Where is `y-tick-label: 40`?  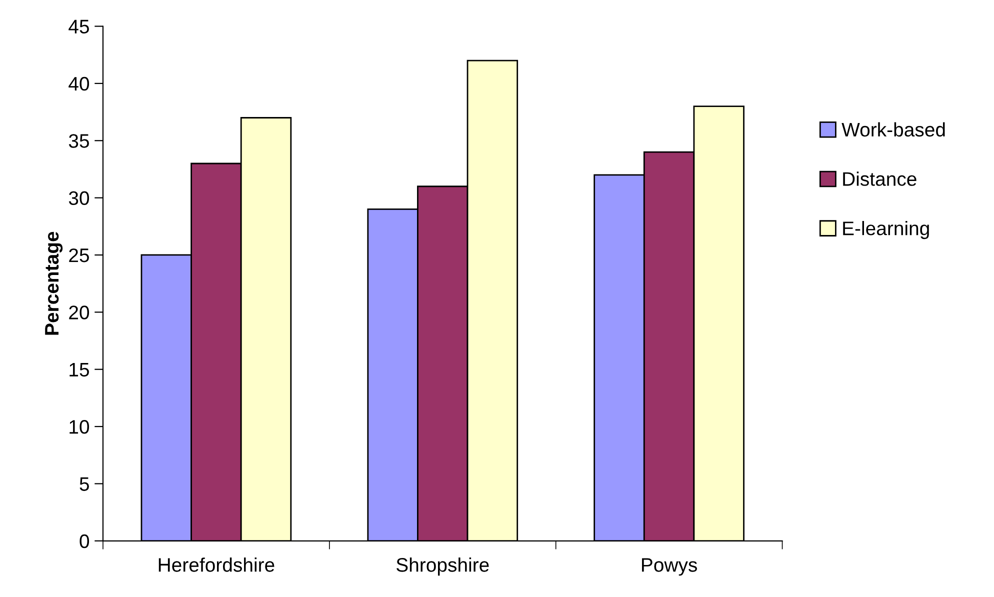 y-tick-label: 40 is located at coordinates (79, 83).